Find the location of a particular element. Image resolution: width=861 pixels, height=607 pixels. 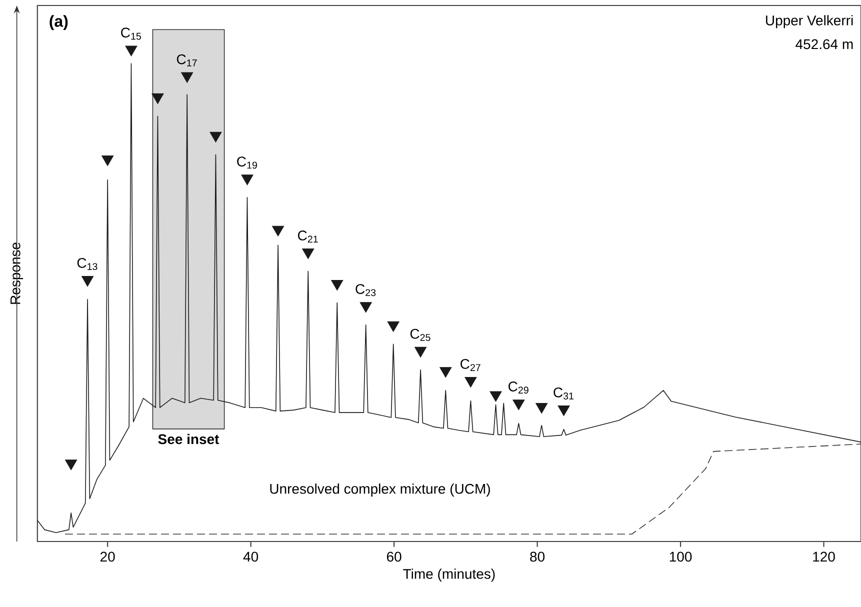

x-tick-label: 120 is located at coordinates (824, 557).